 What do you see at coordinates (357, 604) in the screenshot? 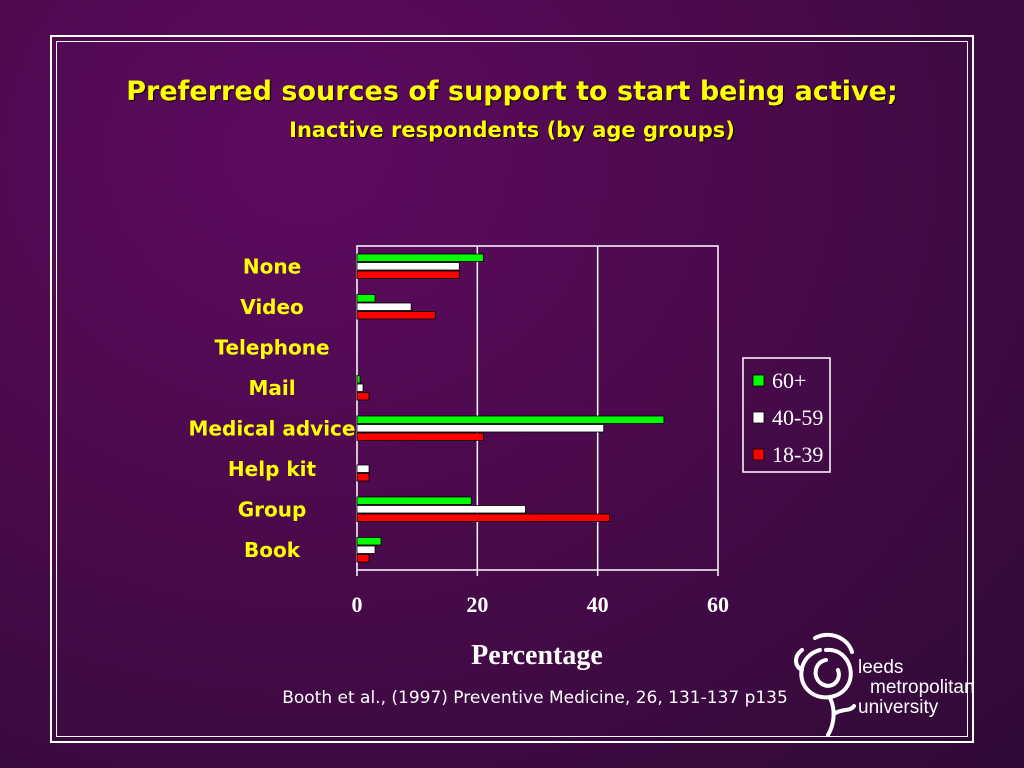
I see `x-tick-label: 0` at bounding box center [357, 604].